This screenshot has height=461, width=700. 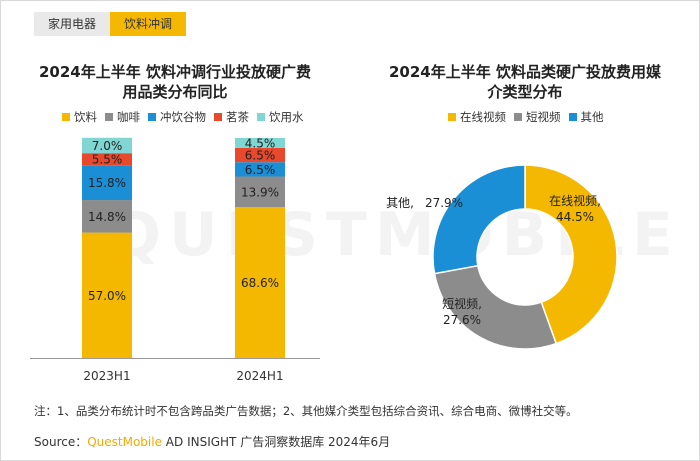 I want to click on slice-name-label: 在线视频,, so click(x=575, y=200).